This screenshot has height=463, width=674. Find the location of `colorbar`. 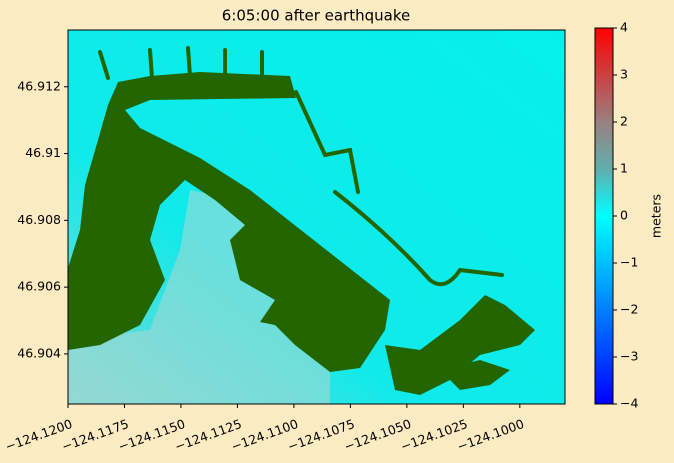

colorbar is located at coordinates (604, 216).